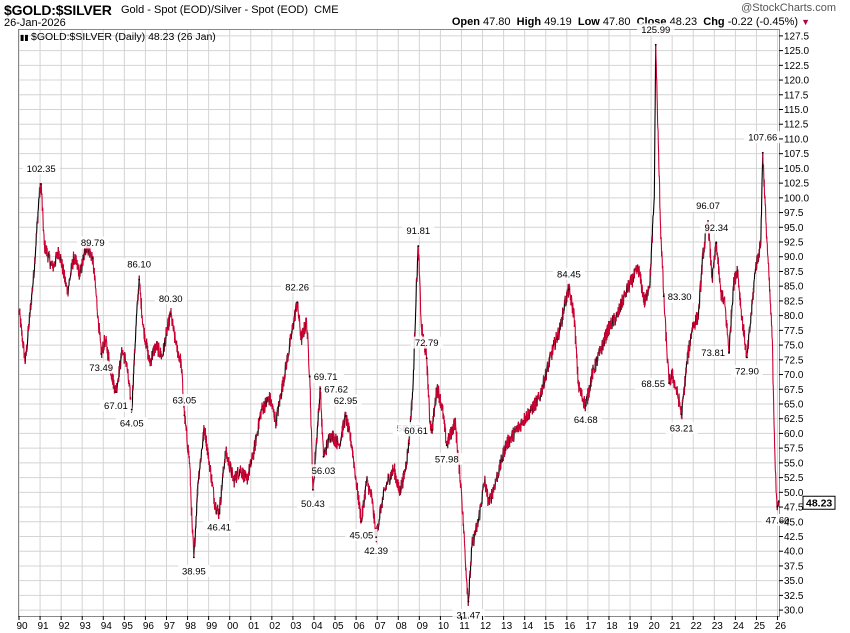 This screenshot has width=850, height=633. Describe the element at coordinates (254, 626) in the screenshot. I see `x-tick-label: 01` at that location.